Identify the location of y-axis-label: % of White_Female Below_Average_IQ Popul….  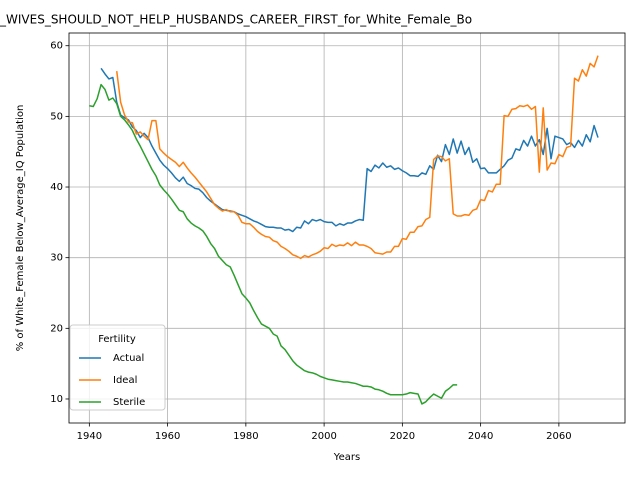
(20, 228).